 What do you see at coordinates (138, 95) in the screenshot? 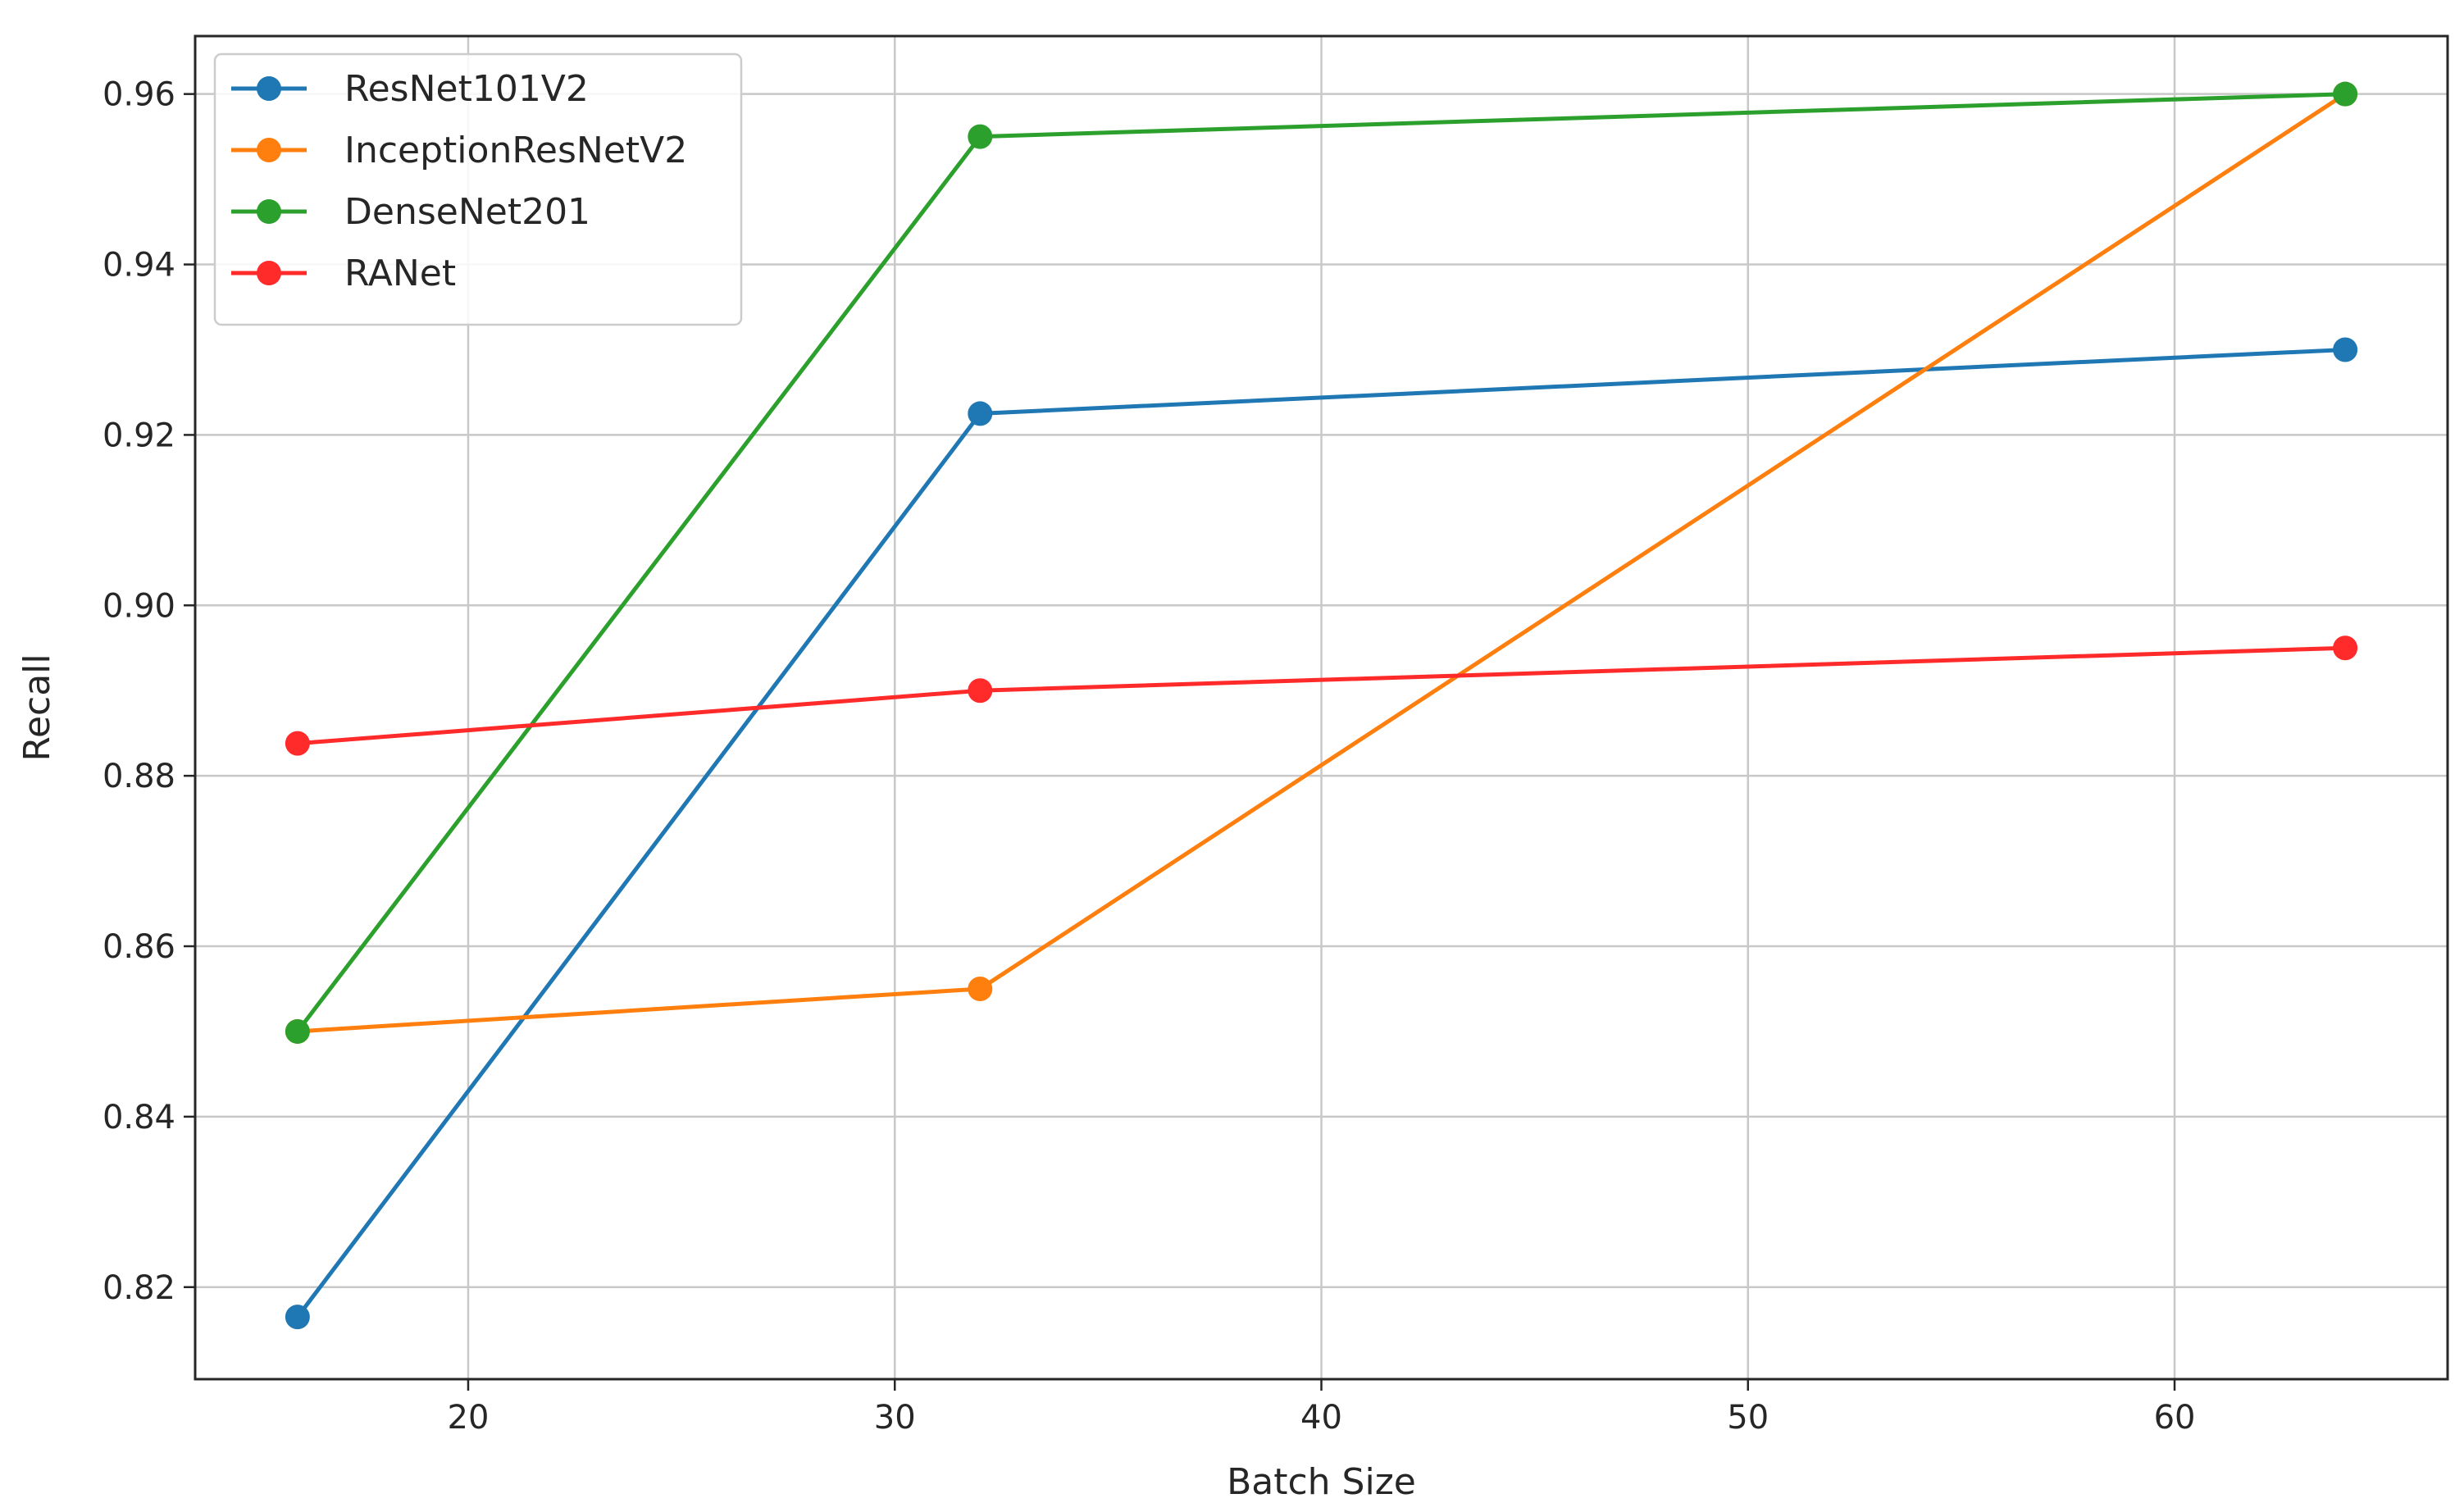
I see `y-tick-label: 0.96` at bounding box center [138, 95].